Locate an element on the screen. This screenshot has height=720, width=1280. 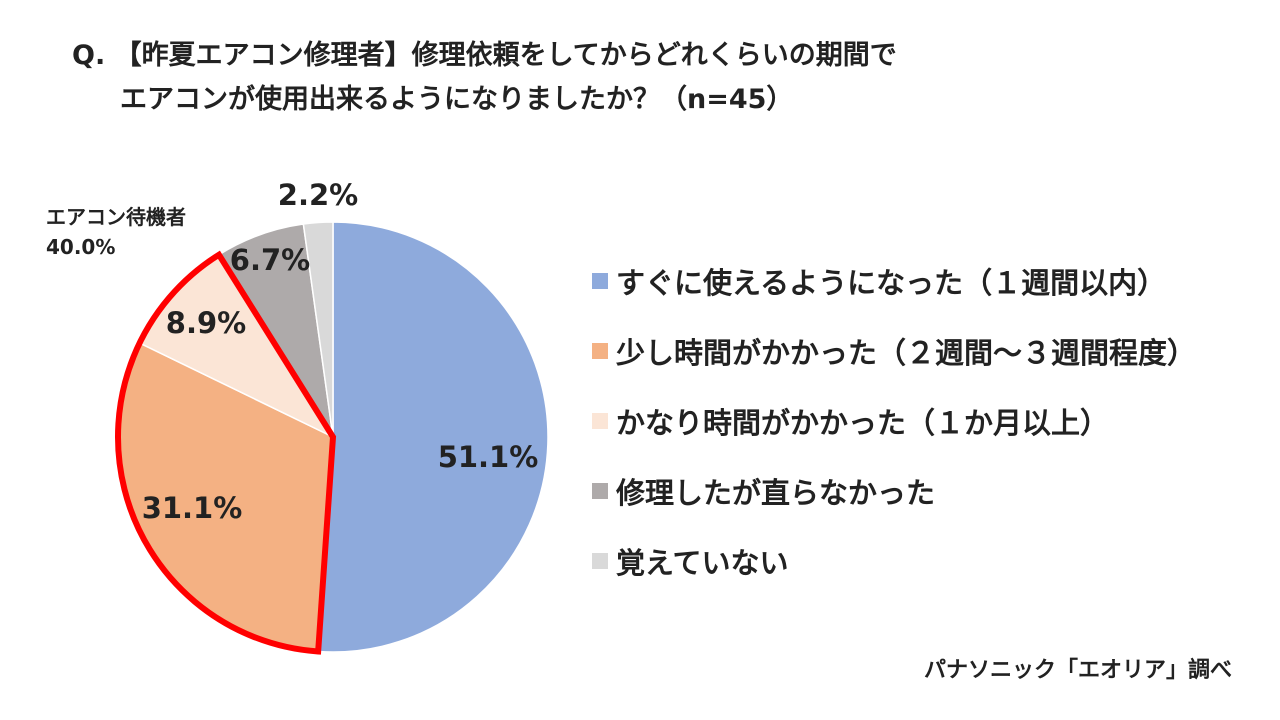
data-label-3: 8.9% is located at coordinates (206, 323).